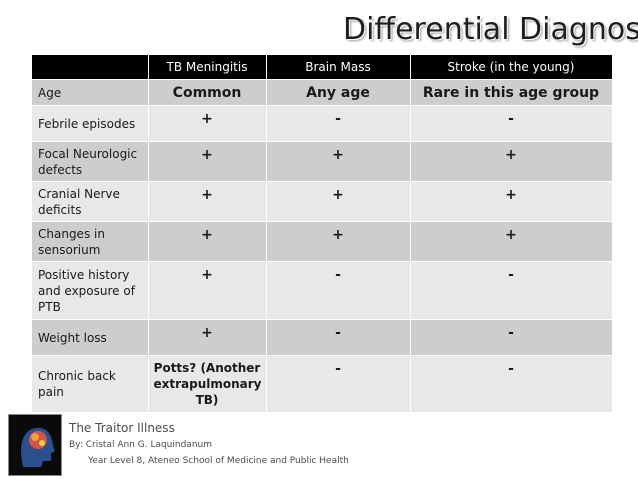 The height and width of the screenshot is (479, 638). I want to click on table-row: Cranial Nerve deficits + + +, so click(322, 201).